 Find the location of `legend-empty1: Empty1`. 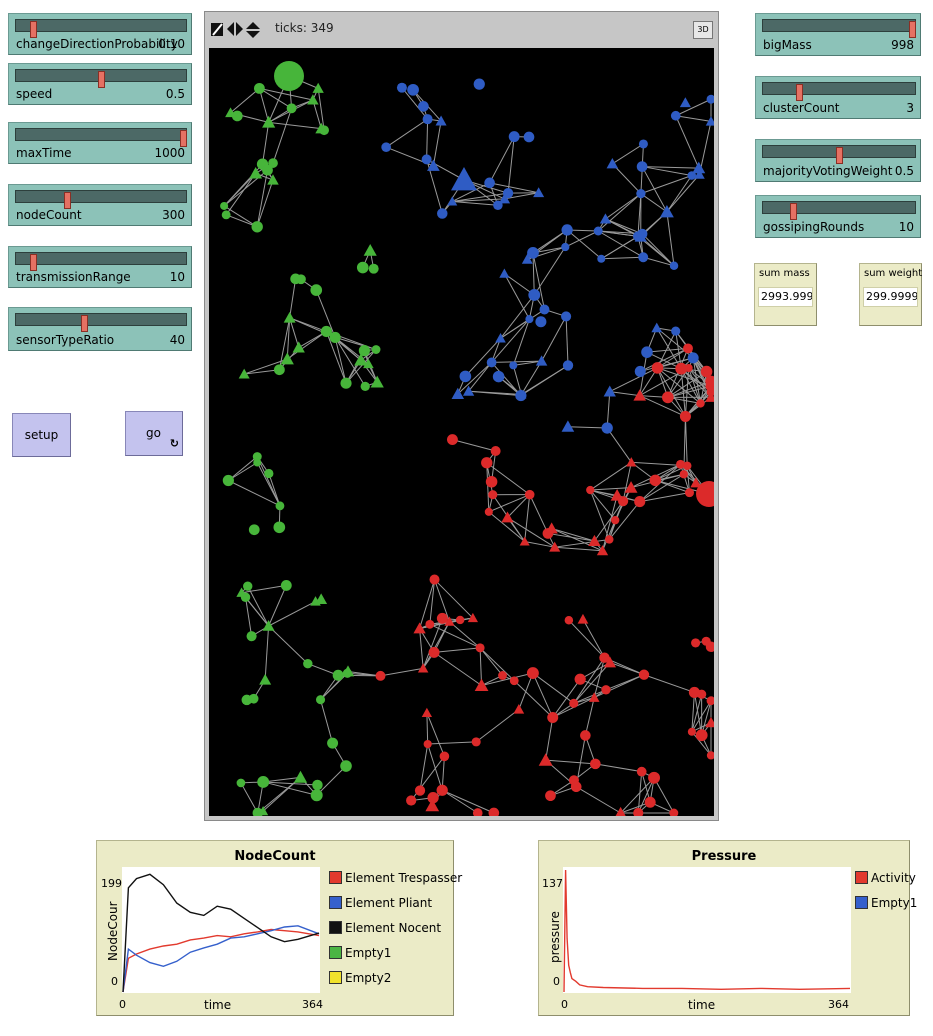

legend-empty1: Empty1 is located at coordinates (886, 903).